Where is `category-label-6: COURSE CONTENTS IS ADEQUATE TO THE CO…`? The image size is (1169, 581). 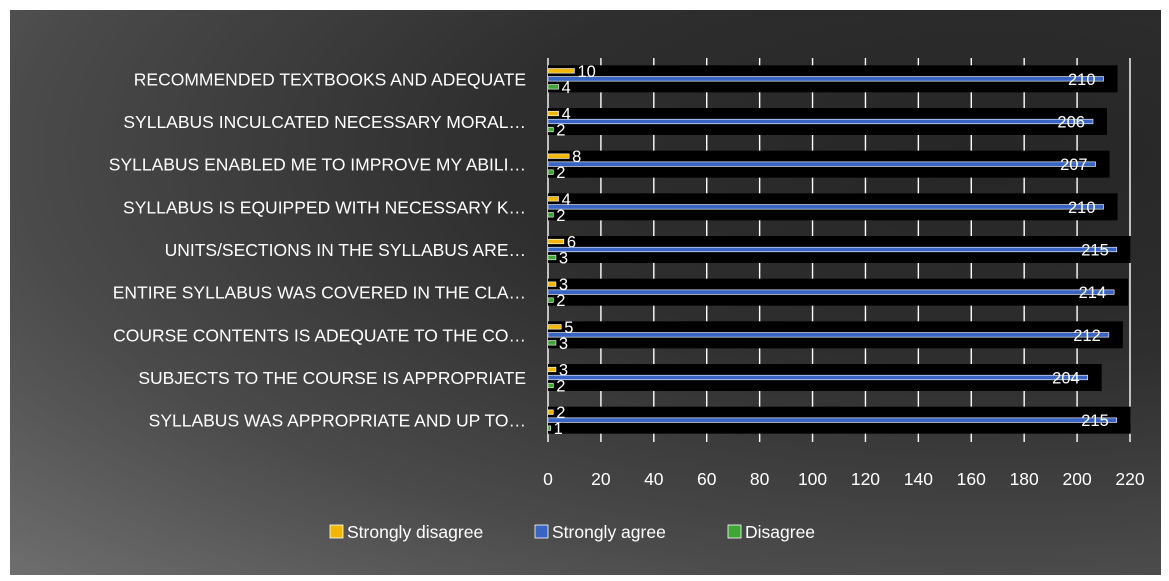
category-label-6: COURSE CONTENTS IS ADEQUATE TO THE CO… is located at coordinates (319, 335).